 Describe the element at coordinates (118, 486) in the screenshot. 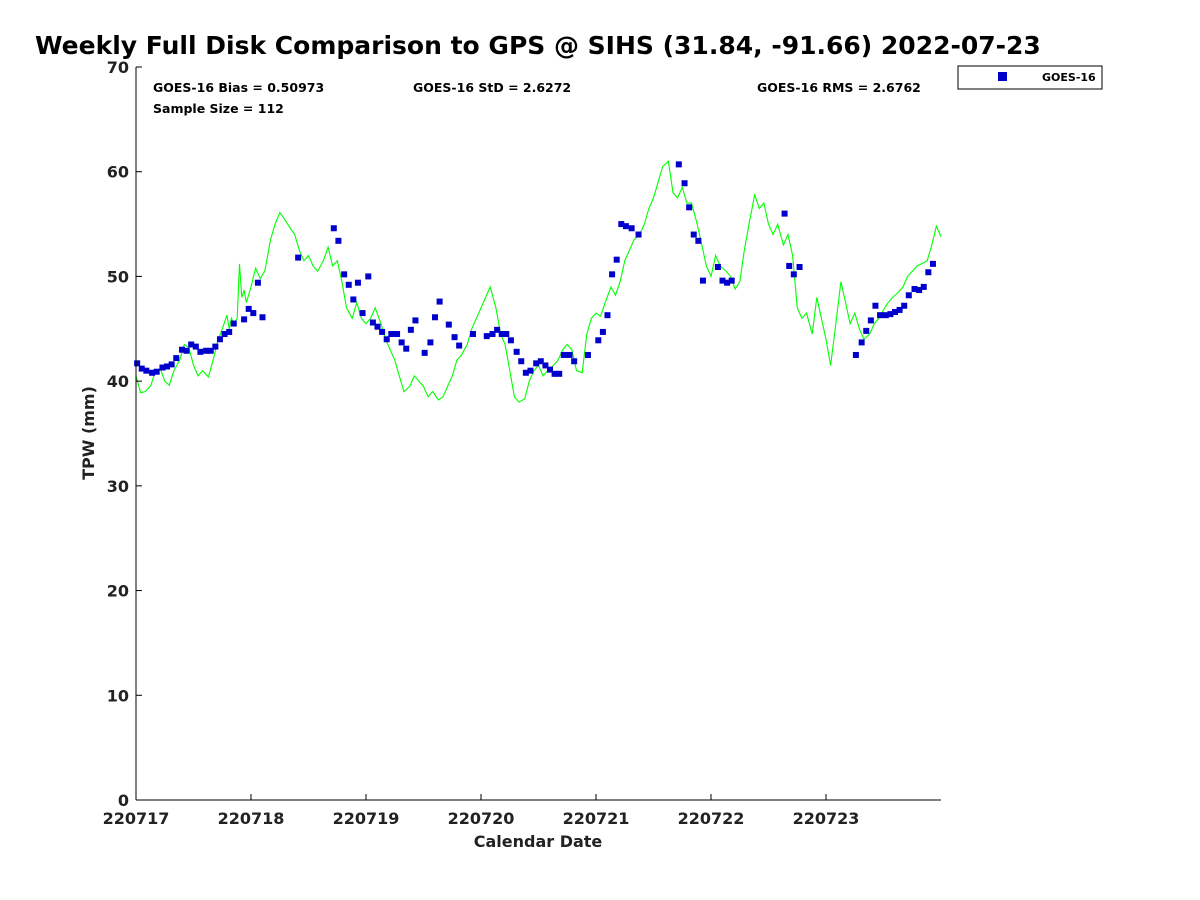

I see `y-tick-label: 30` at that location.